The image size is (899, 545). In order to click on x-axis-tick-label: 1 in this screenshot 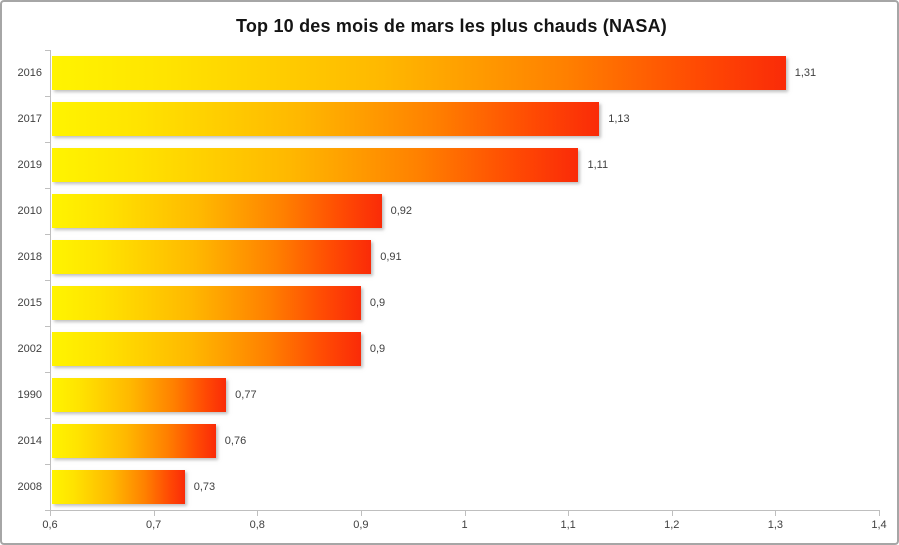, I will do `click(464, 525)`.